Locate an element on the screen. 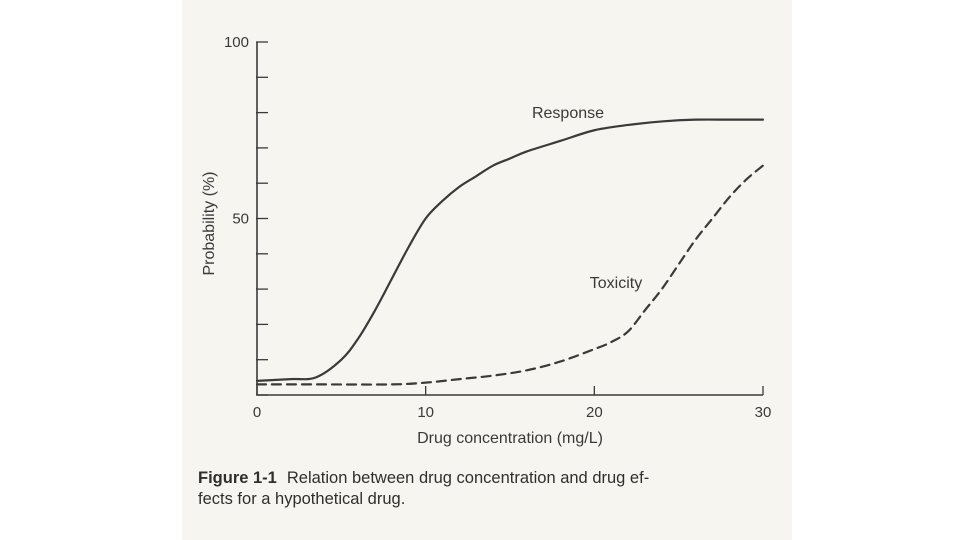 The width and height of the screenshot is (960, 540). toxicity-annotation: Toxicity is located at coordinates (616, 283).